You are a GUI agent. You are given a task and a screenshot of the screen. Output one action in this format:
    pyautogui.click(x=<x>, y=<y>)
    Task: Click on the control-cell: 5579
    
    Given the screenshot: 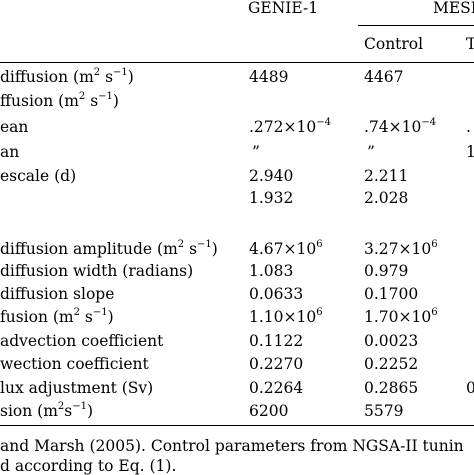 What is the action you would take?
    pyautogui.click(x=384, y=411)
    